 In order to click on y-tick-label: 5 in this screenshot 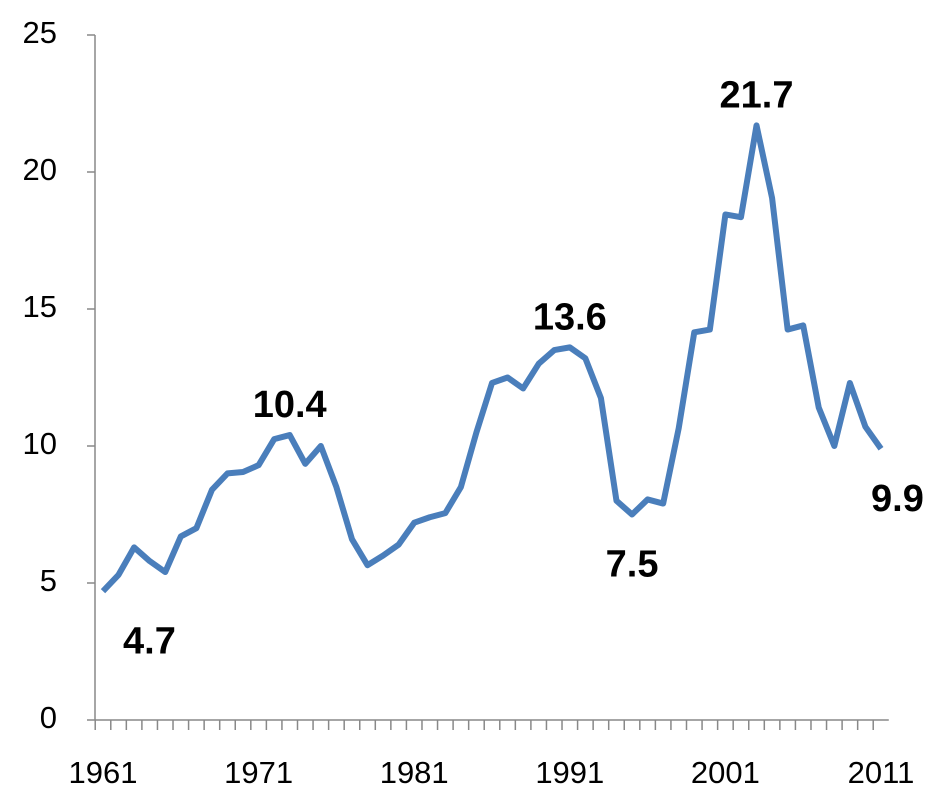, I will do `click(48, 580)`.